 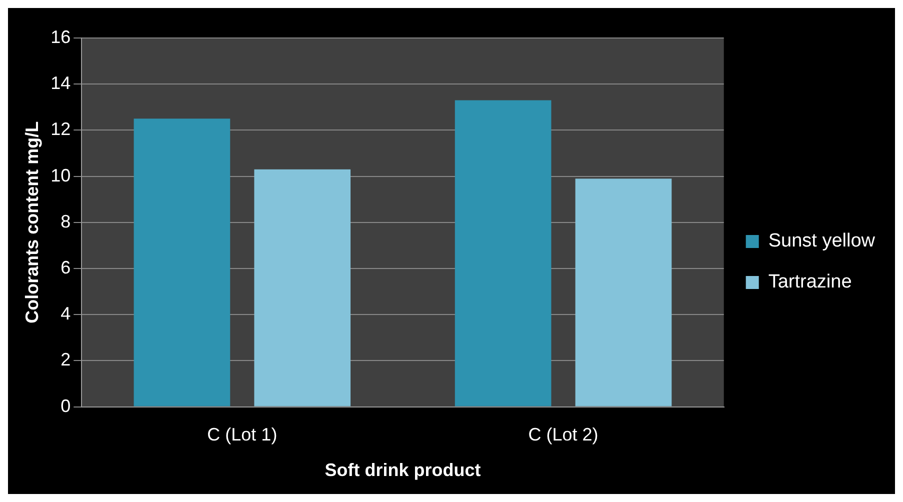 What do you see at coordinates (32, 222) in the screenshot?
I see `y-axis-title: Colorants content mg/L` at bounding box center [32, 222].